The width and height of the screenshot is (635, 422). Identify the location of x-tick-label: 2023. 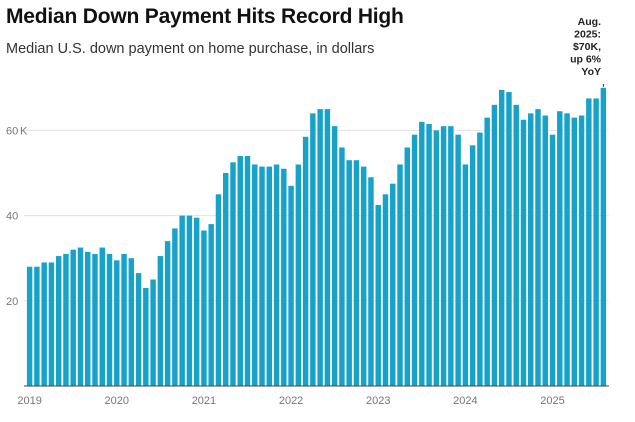
(378, 401).